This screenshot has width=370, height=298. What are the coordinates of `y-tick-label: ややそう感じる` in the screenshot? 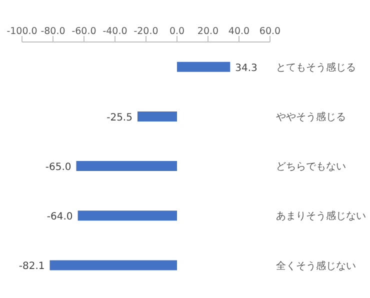 It's located at (311, 116).